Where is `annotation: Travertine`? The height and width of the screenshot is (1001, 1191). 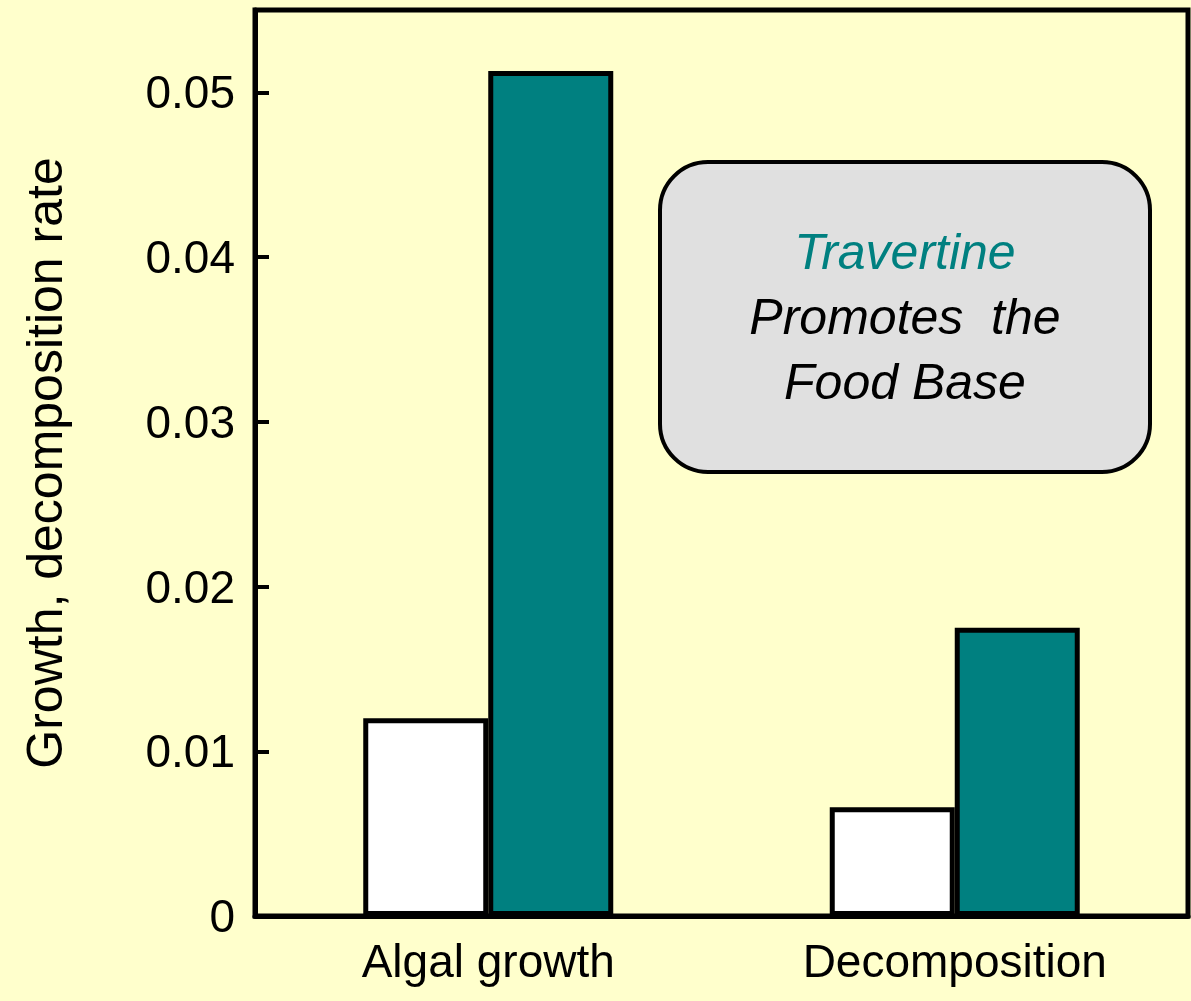 annotation: Travertine is located at coordinates (905, 252).